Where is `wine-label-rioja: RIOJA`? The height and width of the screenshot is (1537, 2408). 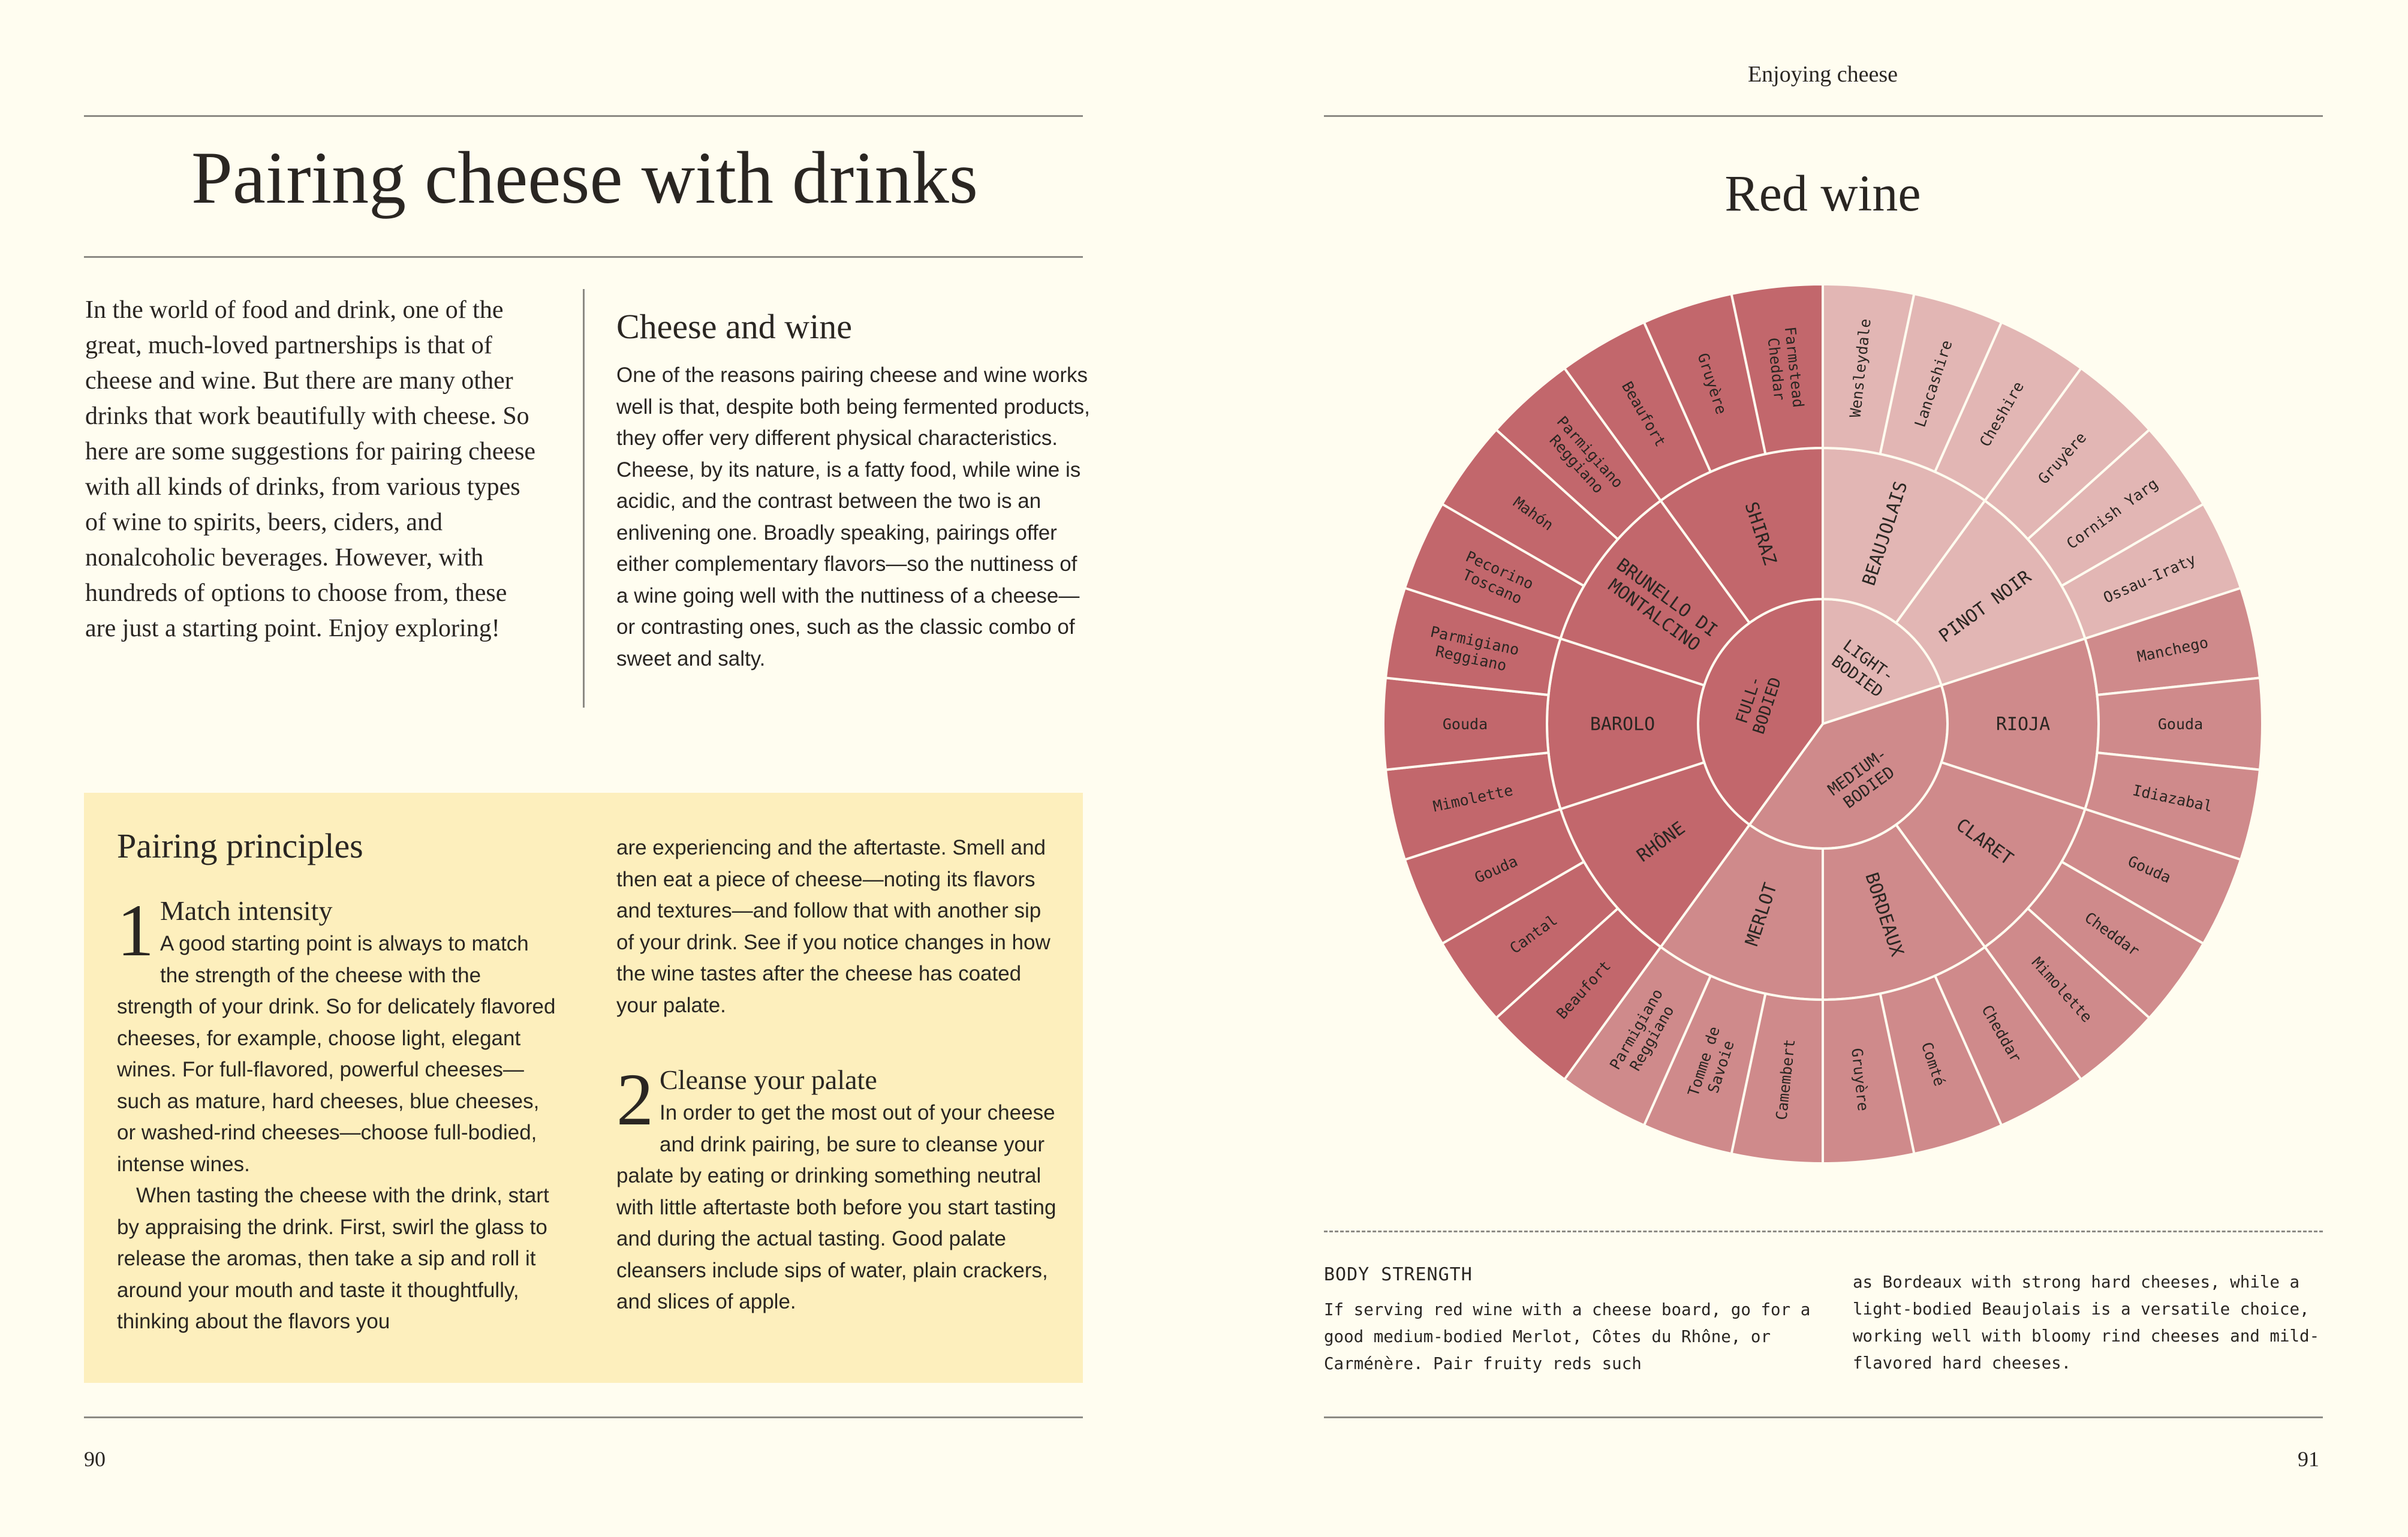 wine-label-rioja: RIOJA is located at coordinates (2023, 724).